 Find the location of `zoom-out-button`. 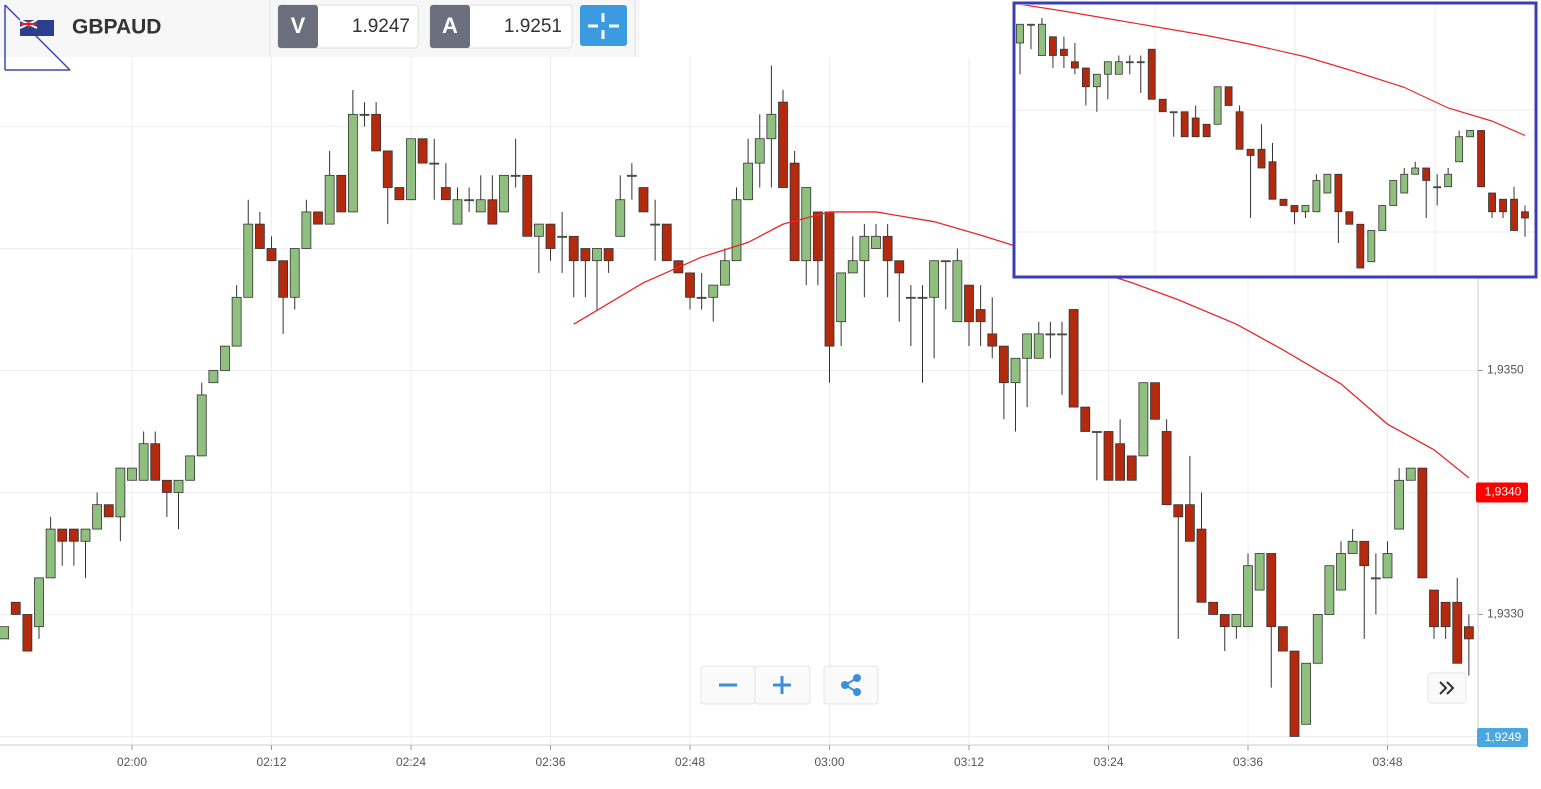

zoom-out-button is located at coordinates (728, 685).